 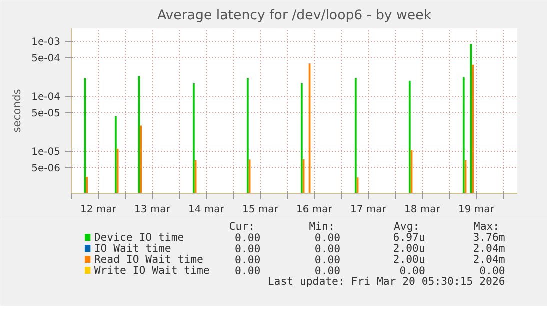 What do you see at coordinates (152, 270) in the screenshot?
I see `legend-label: Write IO Wait time` at bounding box center [152, 270].